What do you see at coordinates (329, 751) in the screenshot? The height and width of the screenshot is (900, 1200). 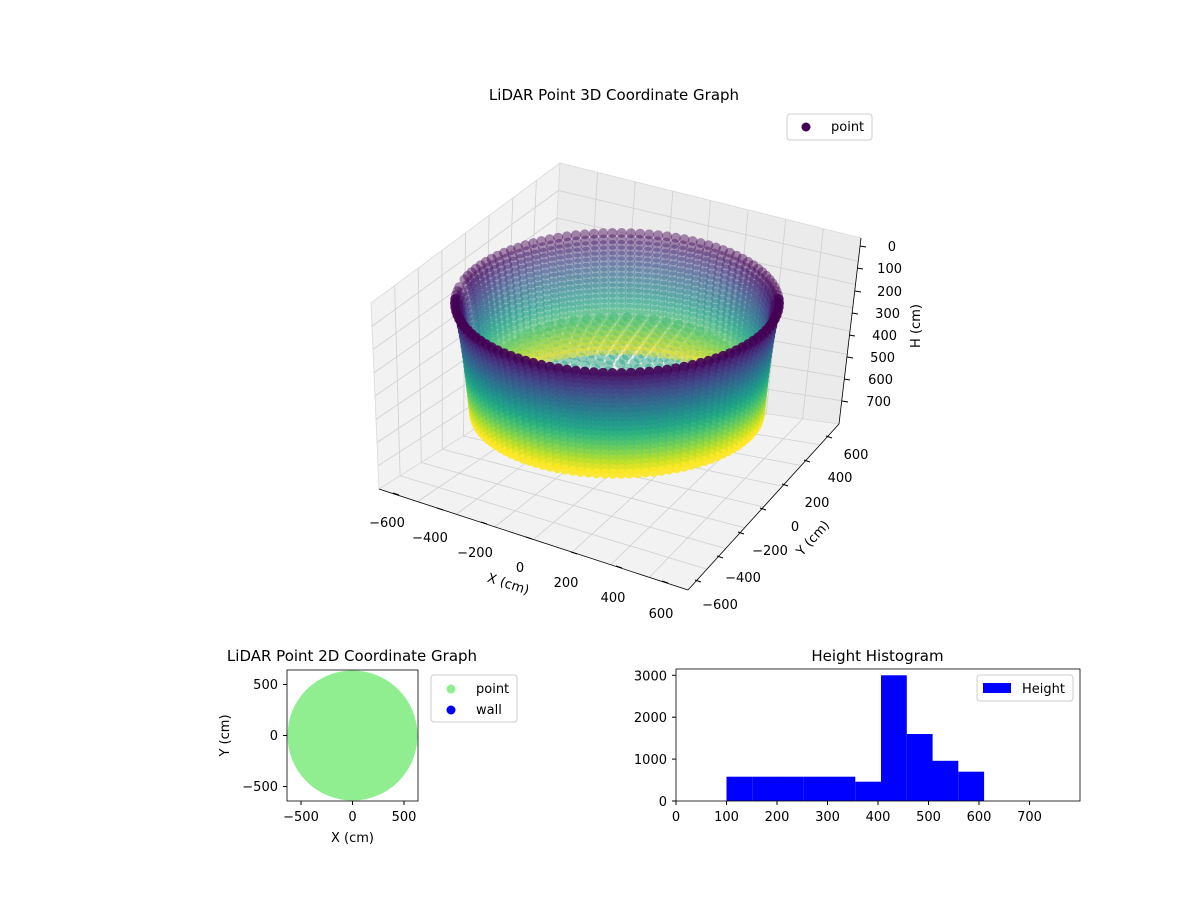 I see `ticks-2d: −500 0 500 500 0 −500` at bounding box center [329, 751].